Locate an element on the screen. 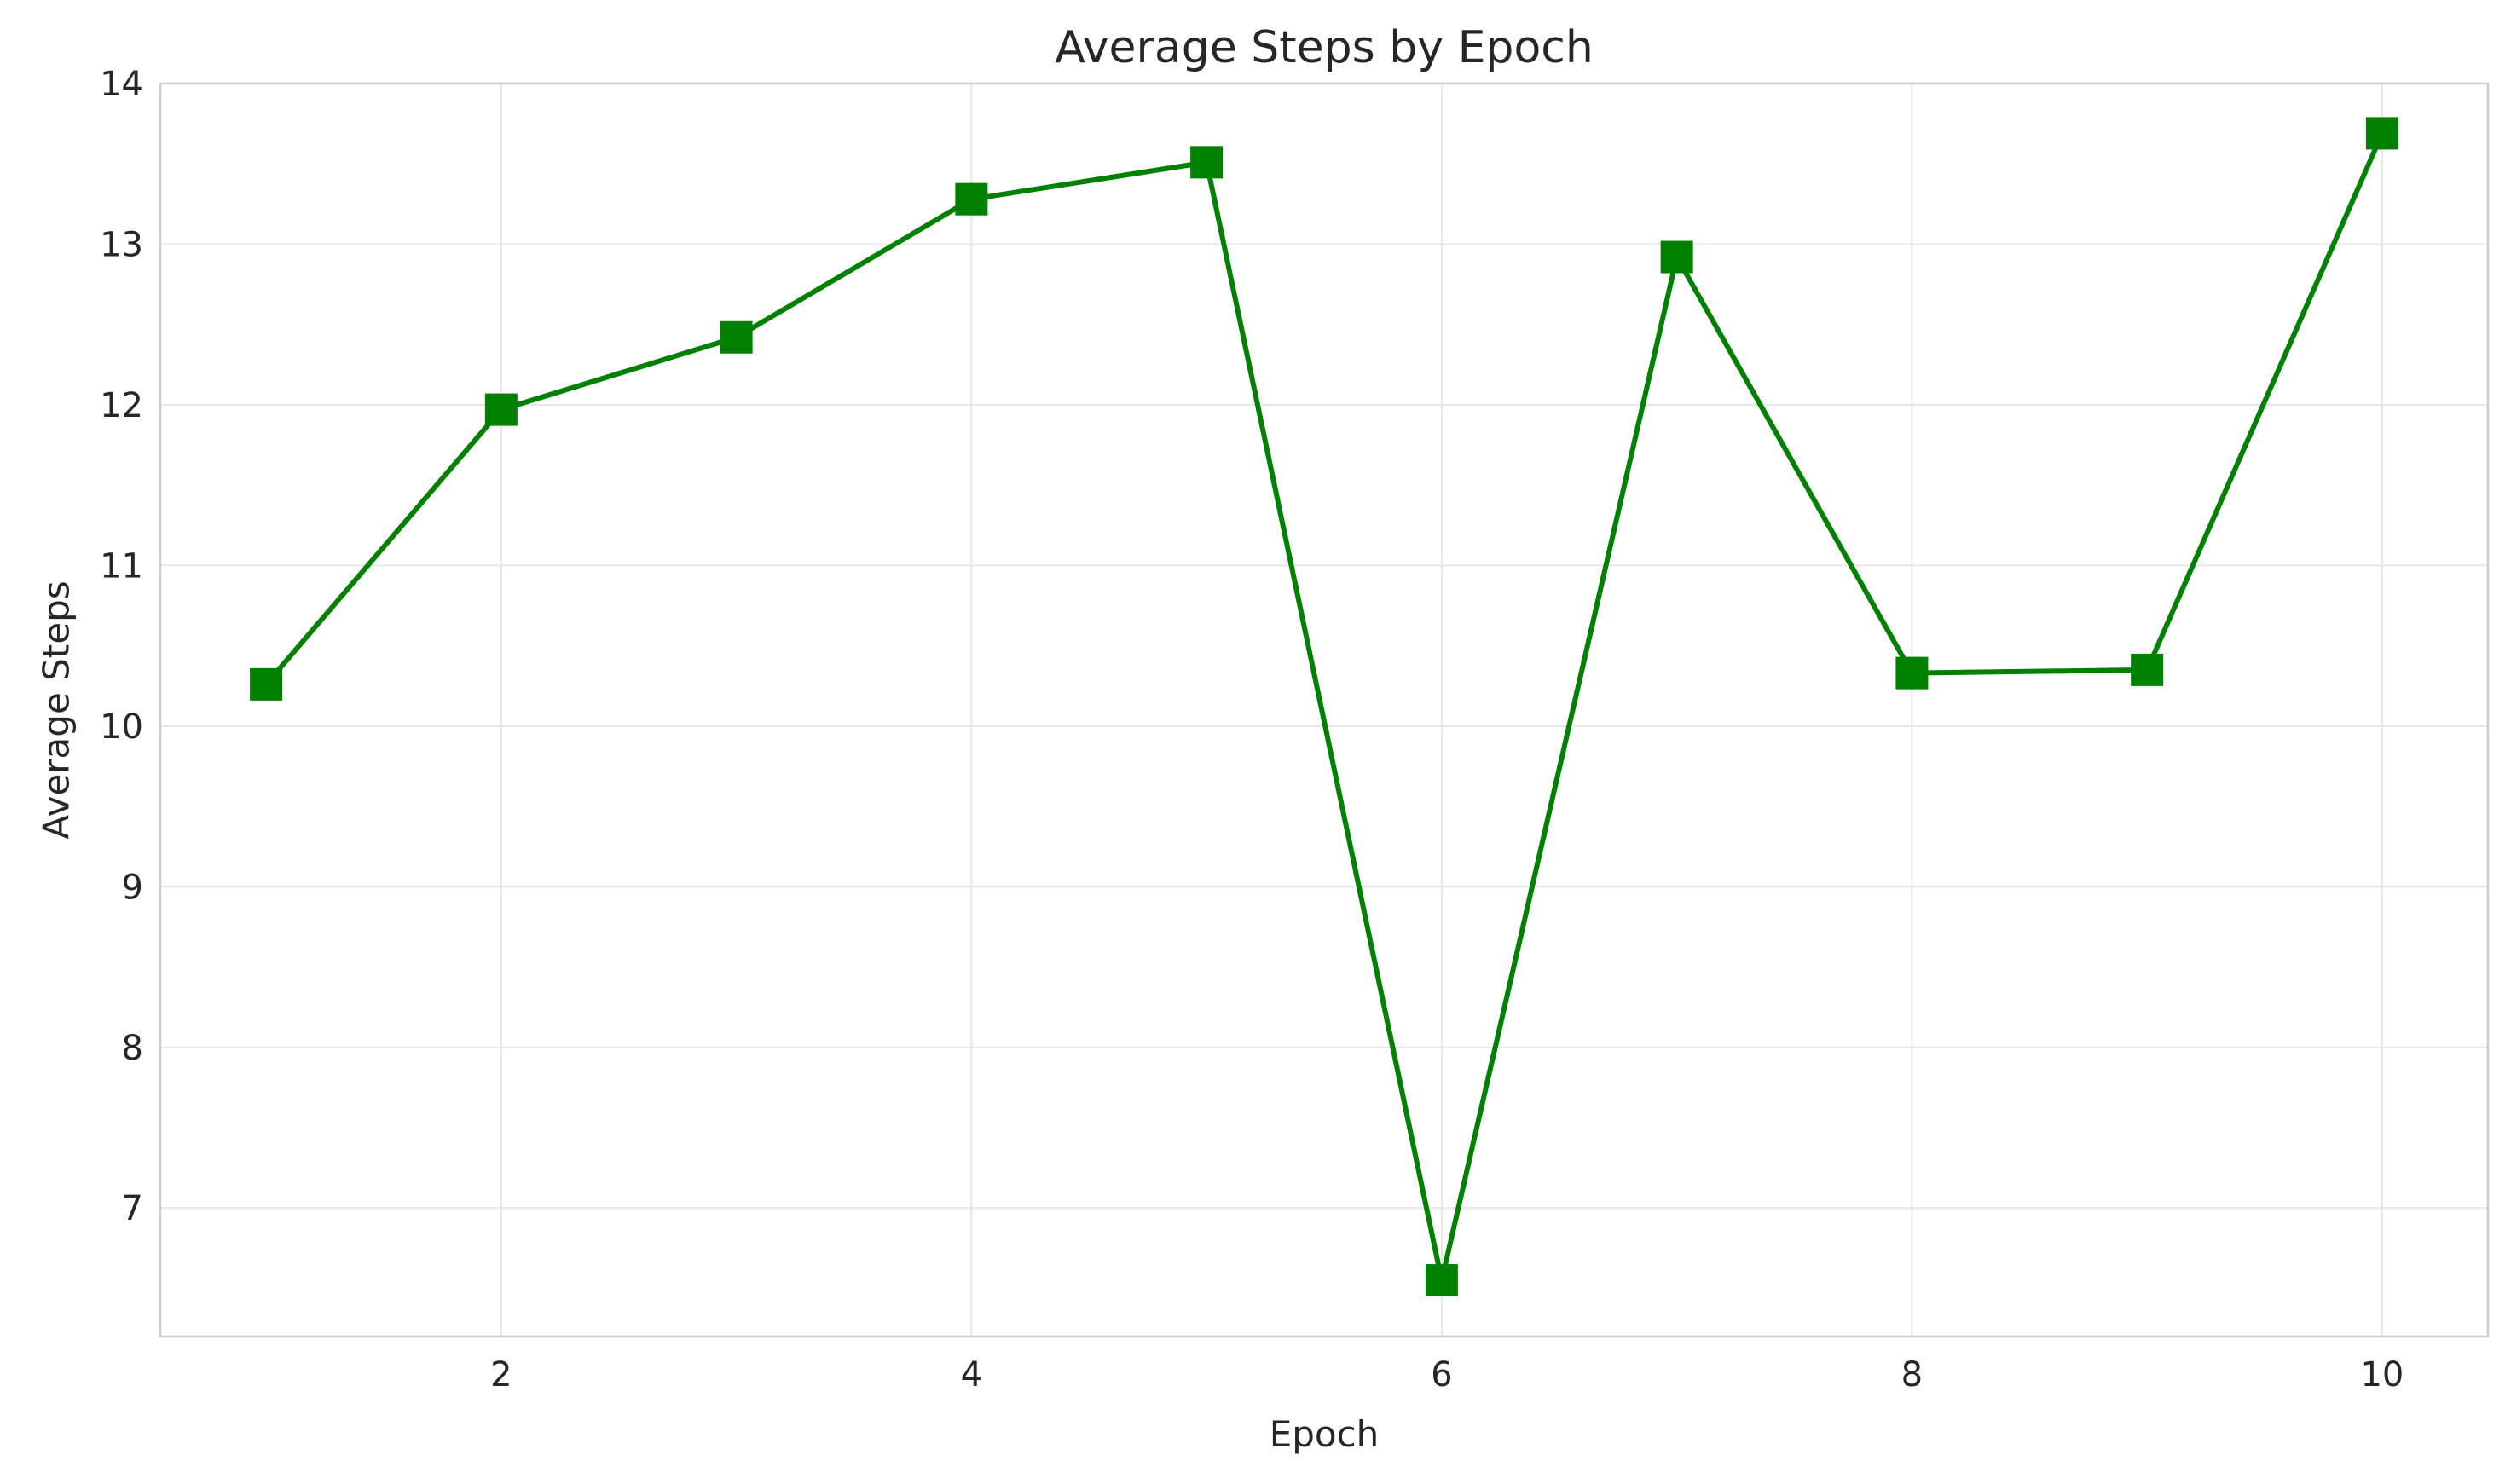  x-tick-label: 4 is located at coordinates (971, 1374).